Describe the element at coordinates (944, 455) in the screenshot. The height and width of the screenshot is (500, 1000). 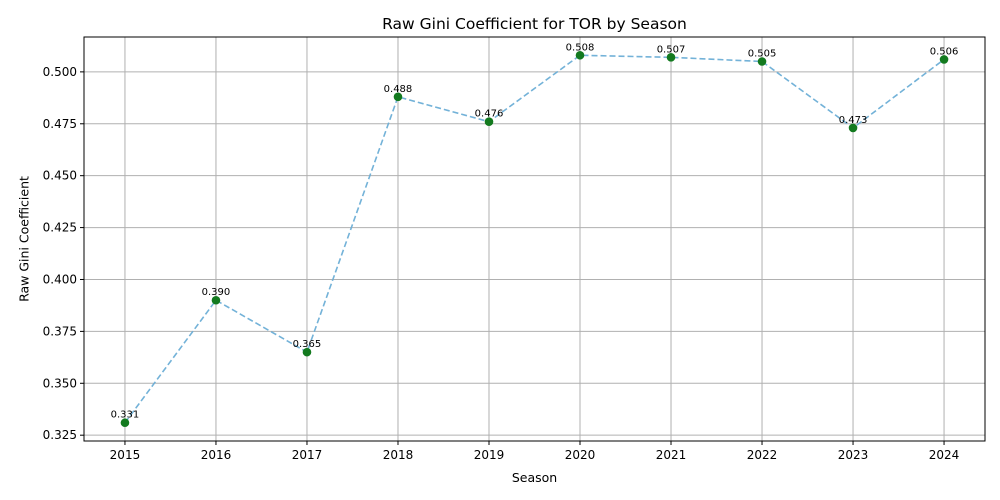
I see `x-tick-label: 2024` at that location.